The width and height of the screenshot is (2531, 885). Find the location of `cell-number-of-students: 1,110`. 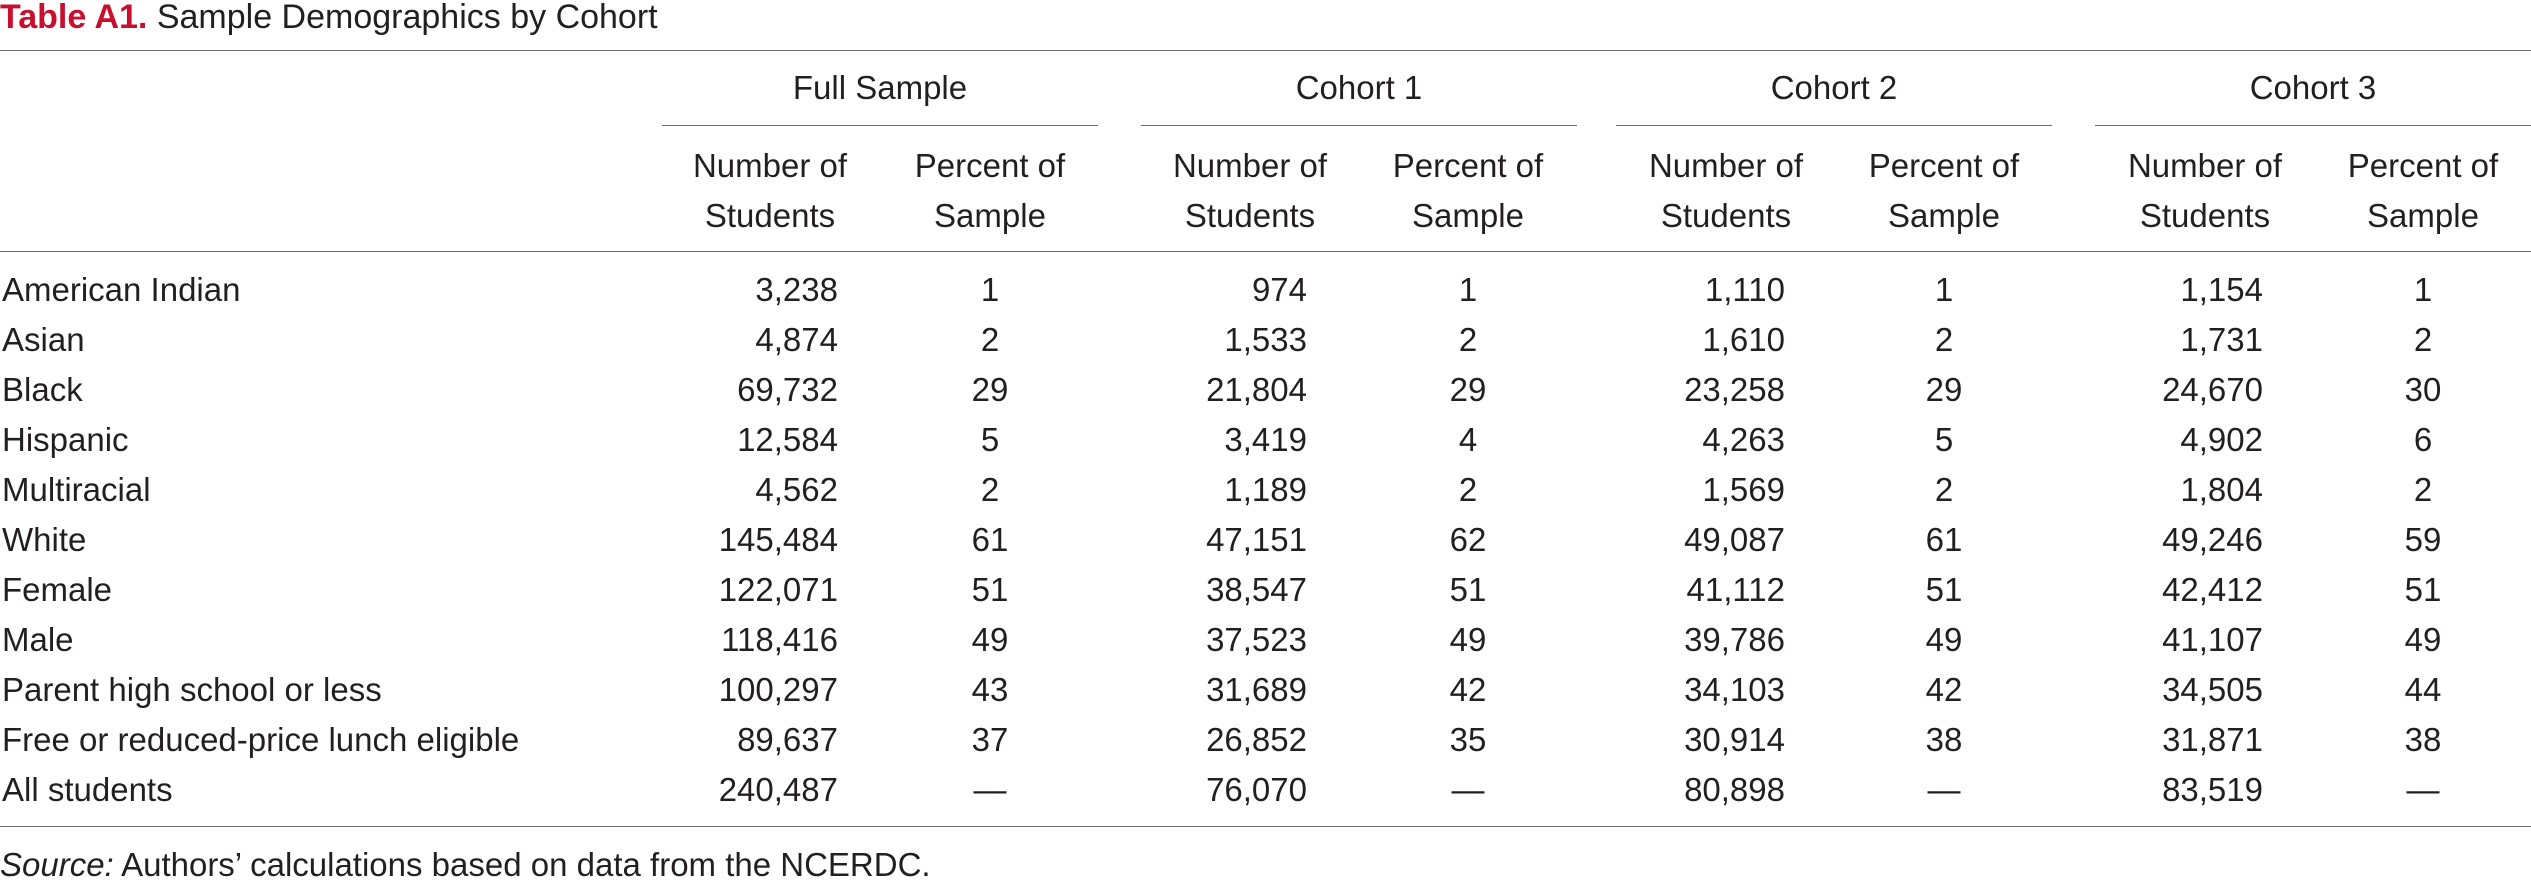

cell-number-of-students: 1,110 is located at coordinates (1744, 289).